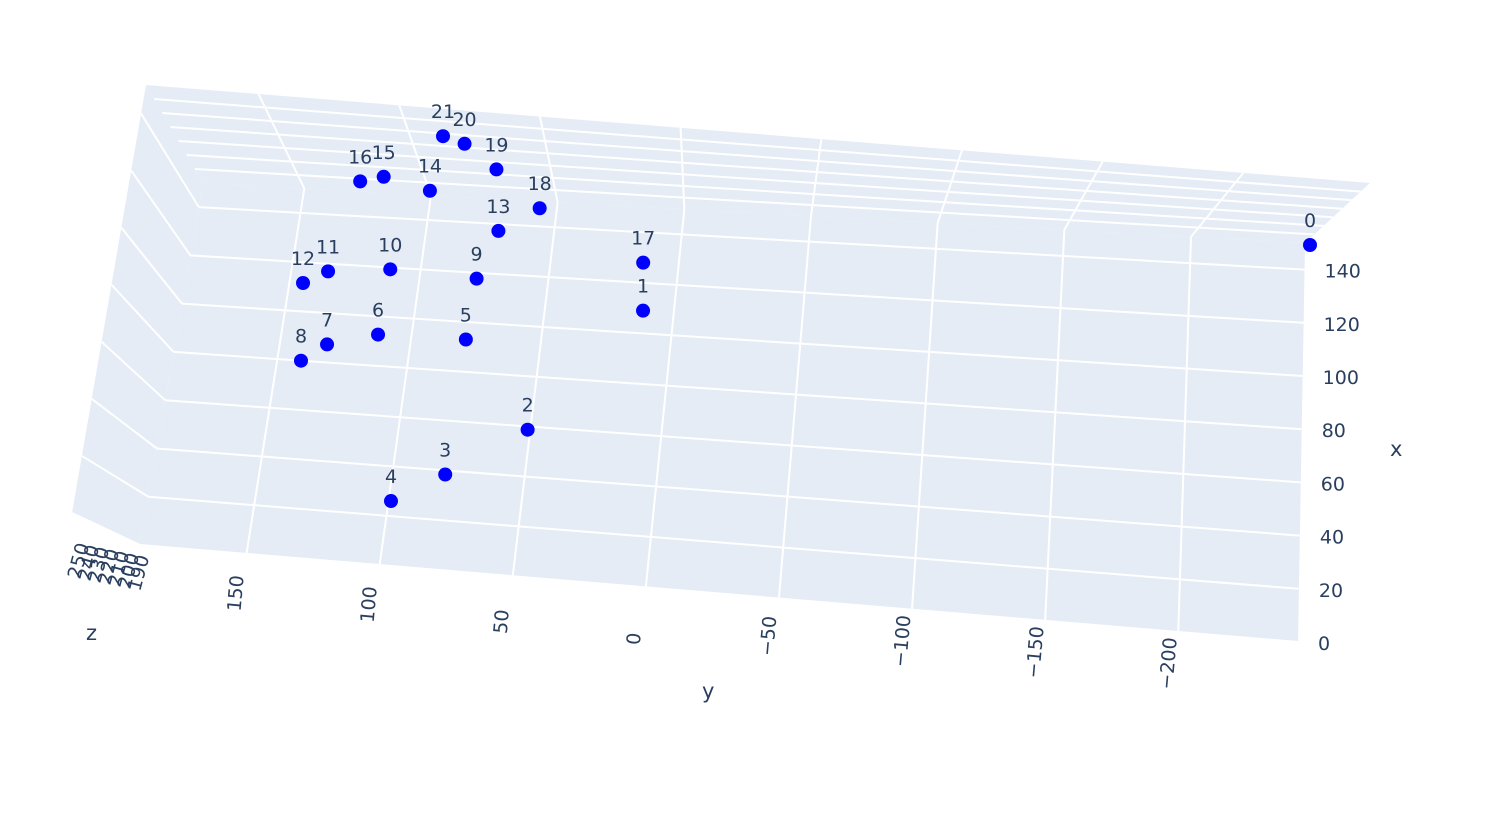 This screenshot has height=824, width=1501. Describe the element at coordinates (1310, 221) in the screenshot. I see `point-label: 0` at that location.